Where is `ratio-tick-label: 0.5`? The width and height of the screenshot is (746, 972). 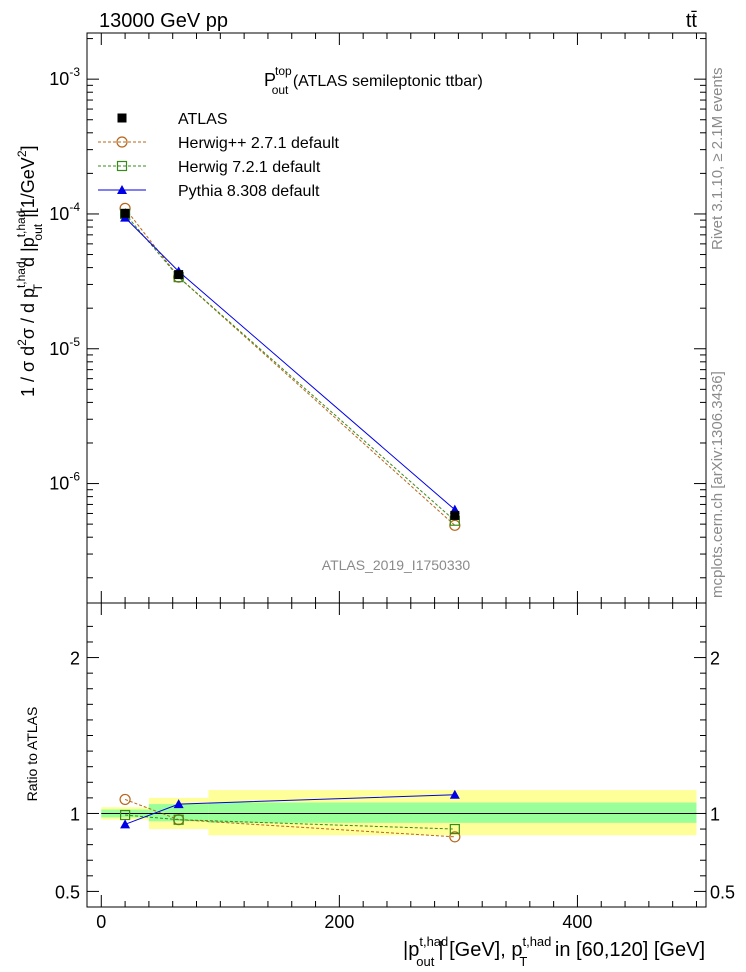
ratio-tick-label: 0.5 is located at coordinates (67, 892).